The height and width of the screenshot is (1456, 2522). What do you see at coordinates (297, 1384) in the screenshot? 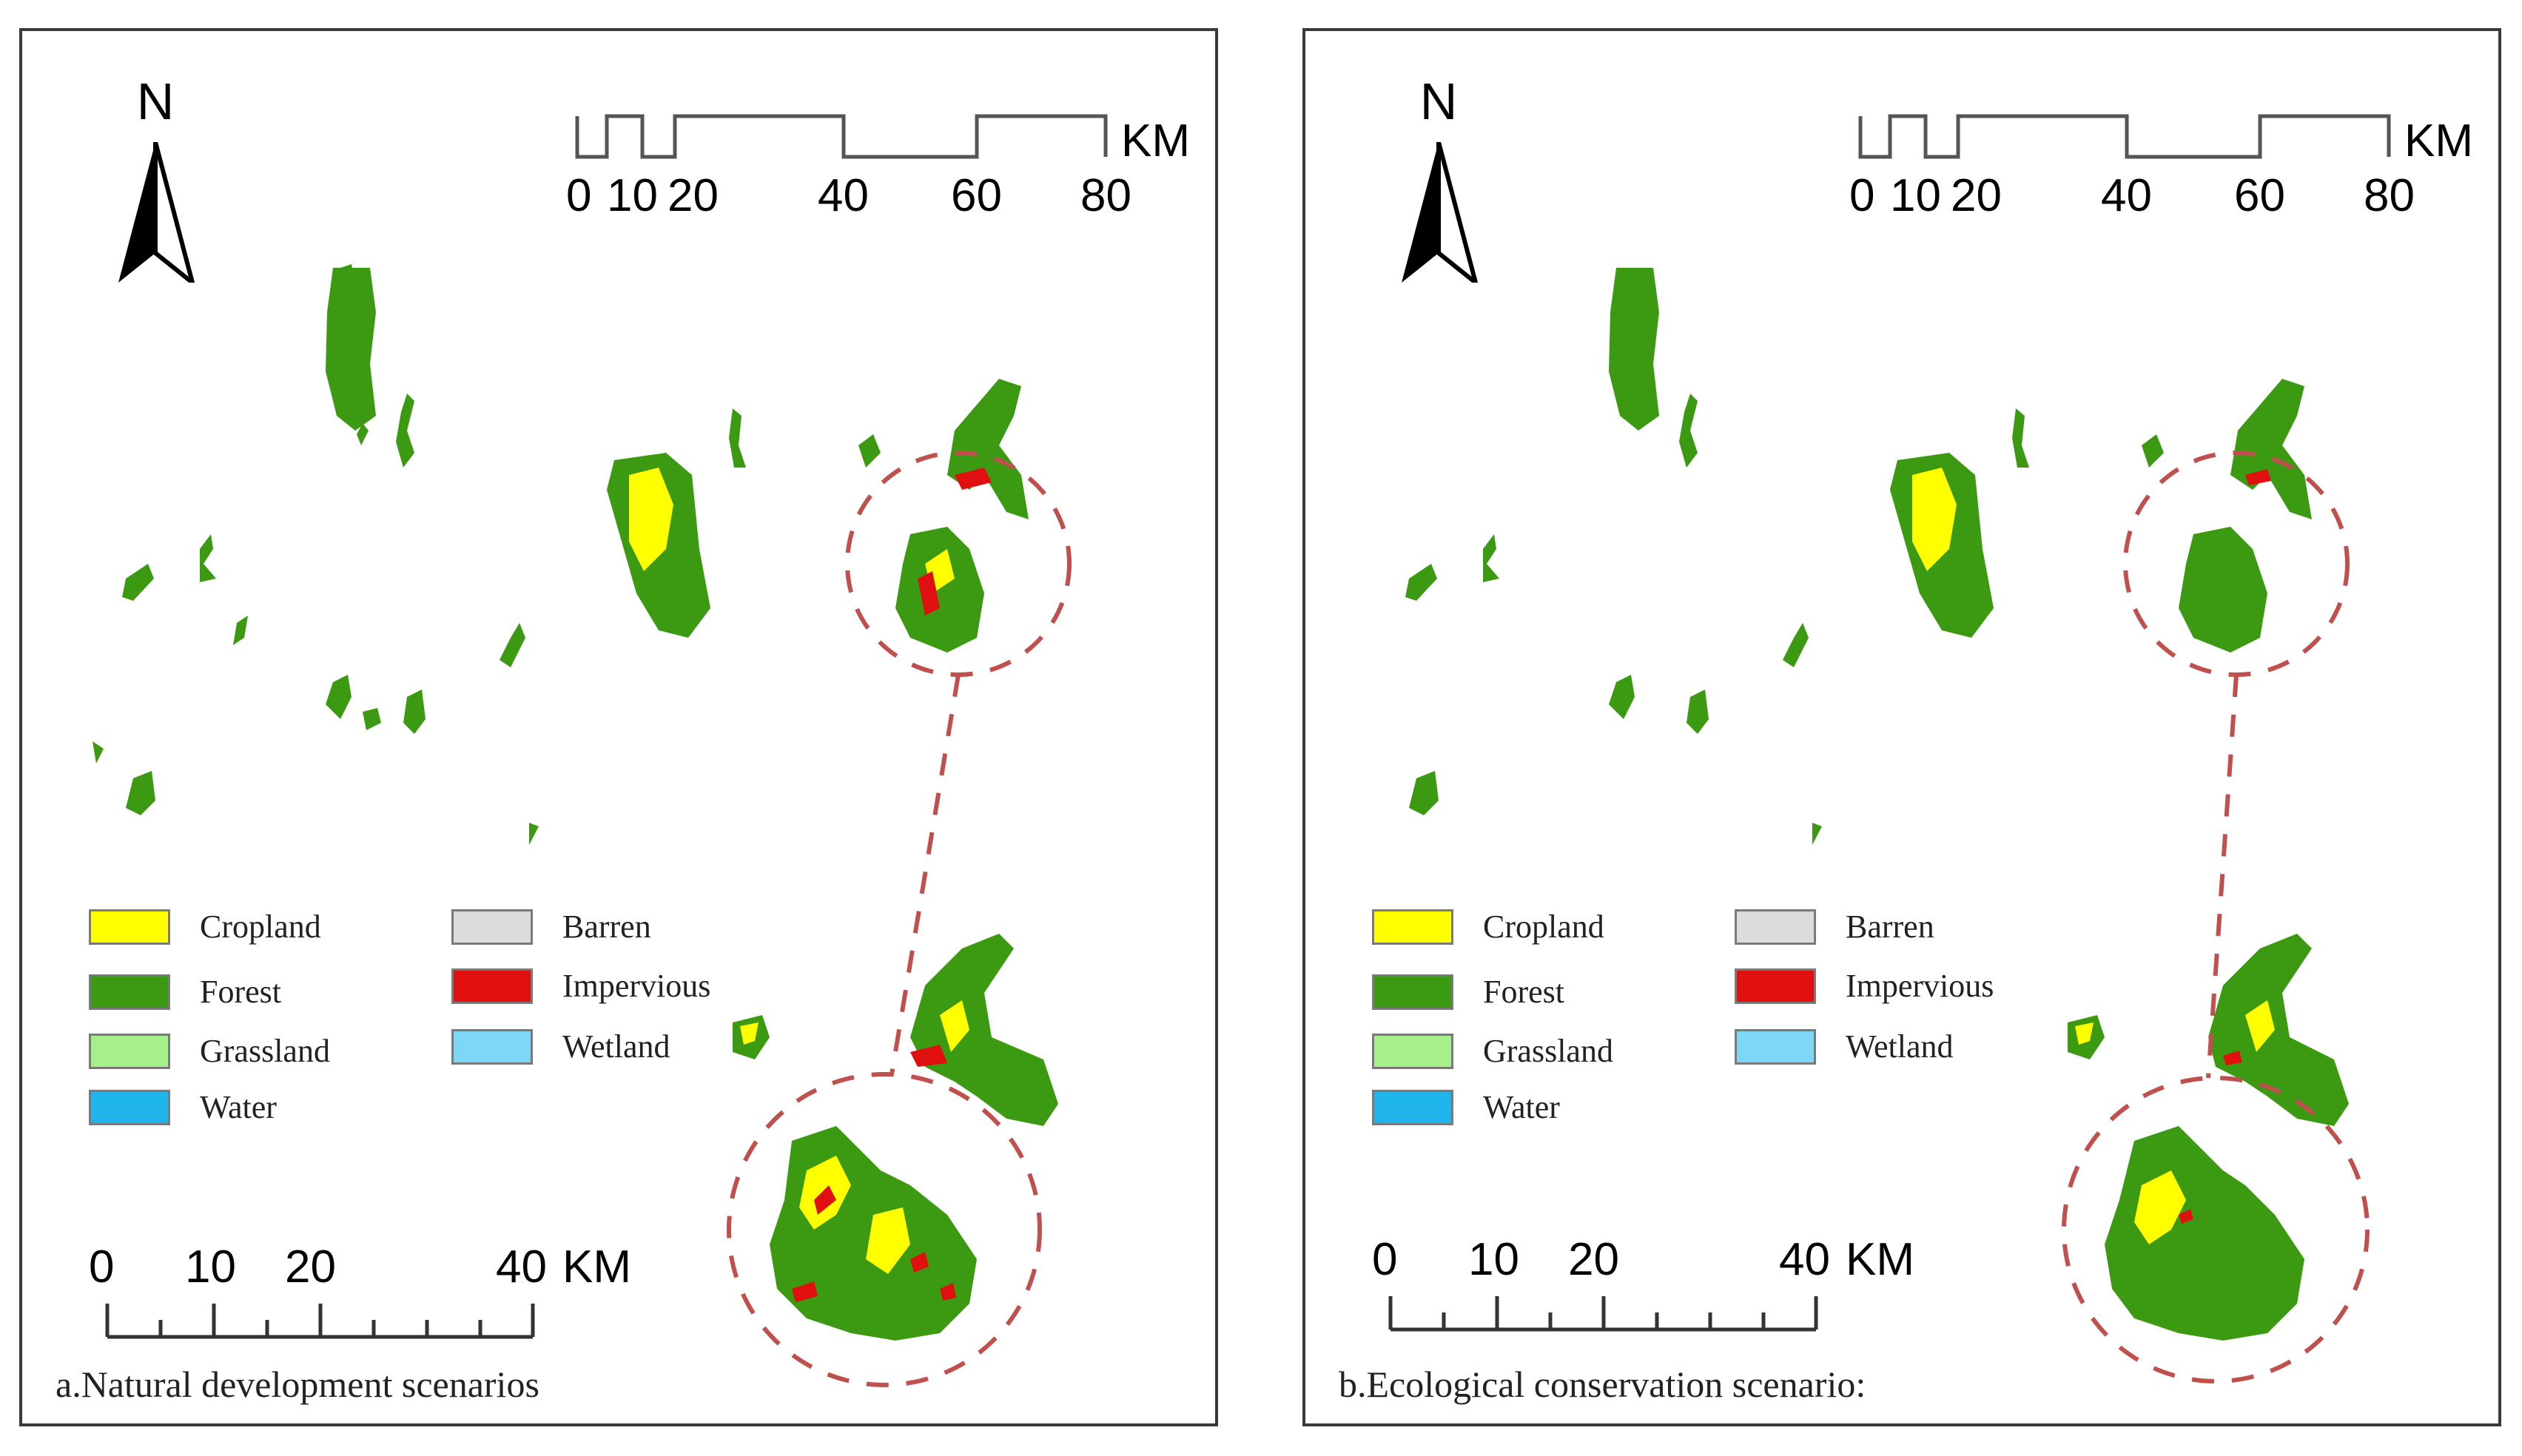
I see `panel-caption: a.Natural development scenarios` at bounding box center [297, 1384].